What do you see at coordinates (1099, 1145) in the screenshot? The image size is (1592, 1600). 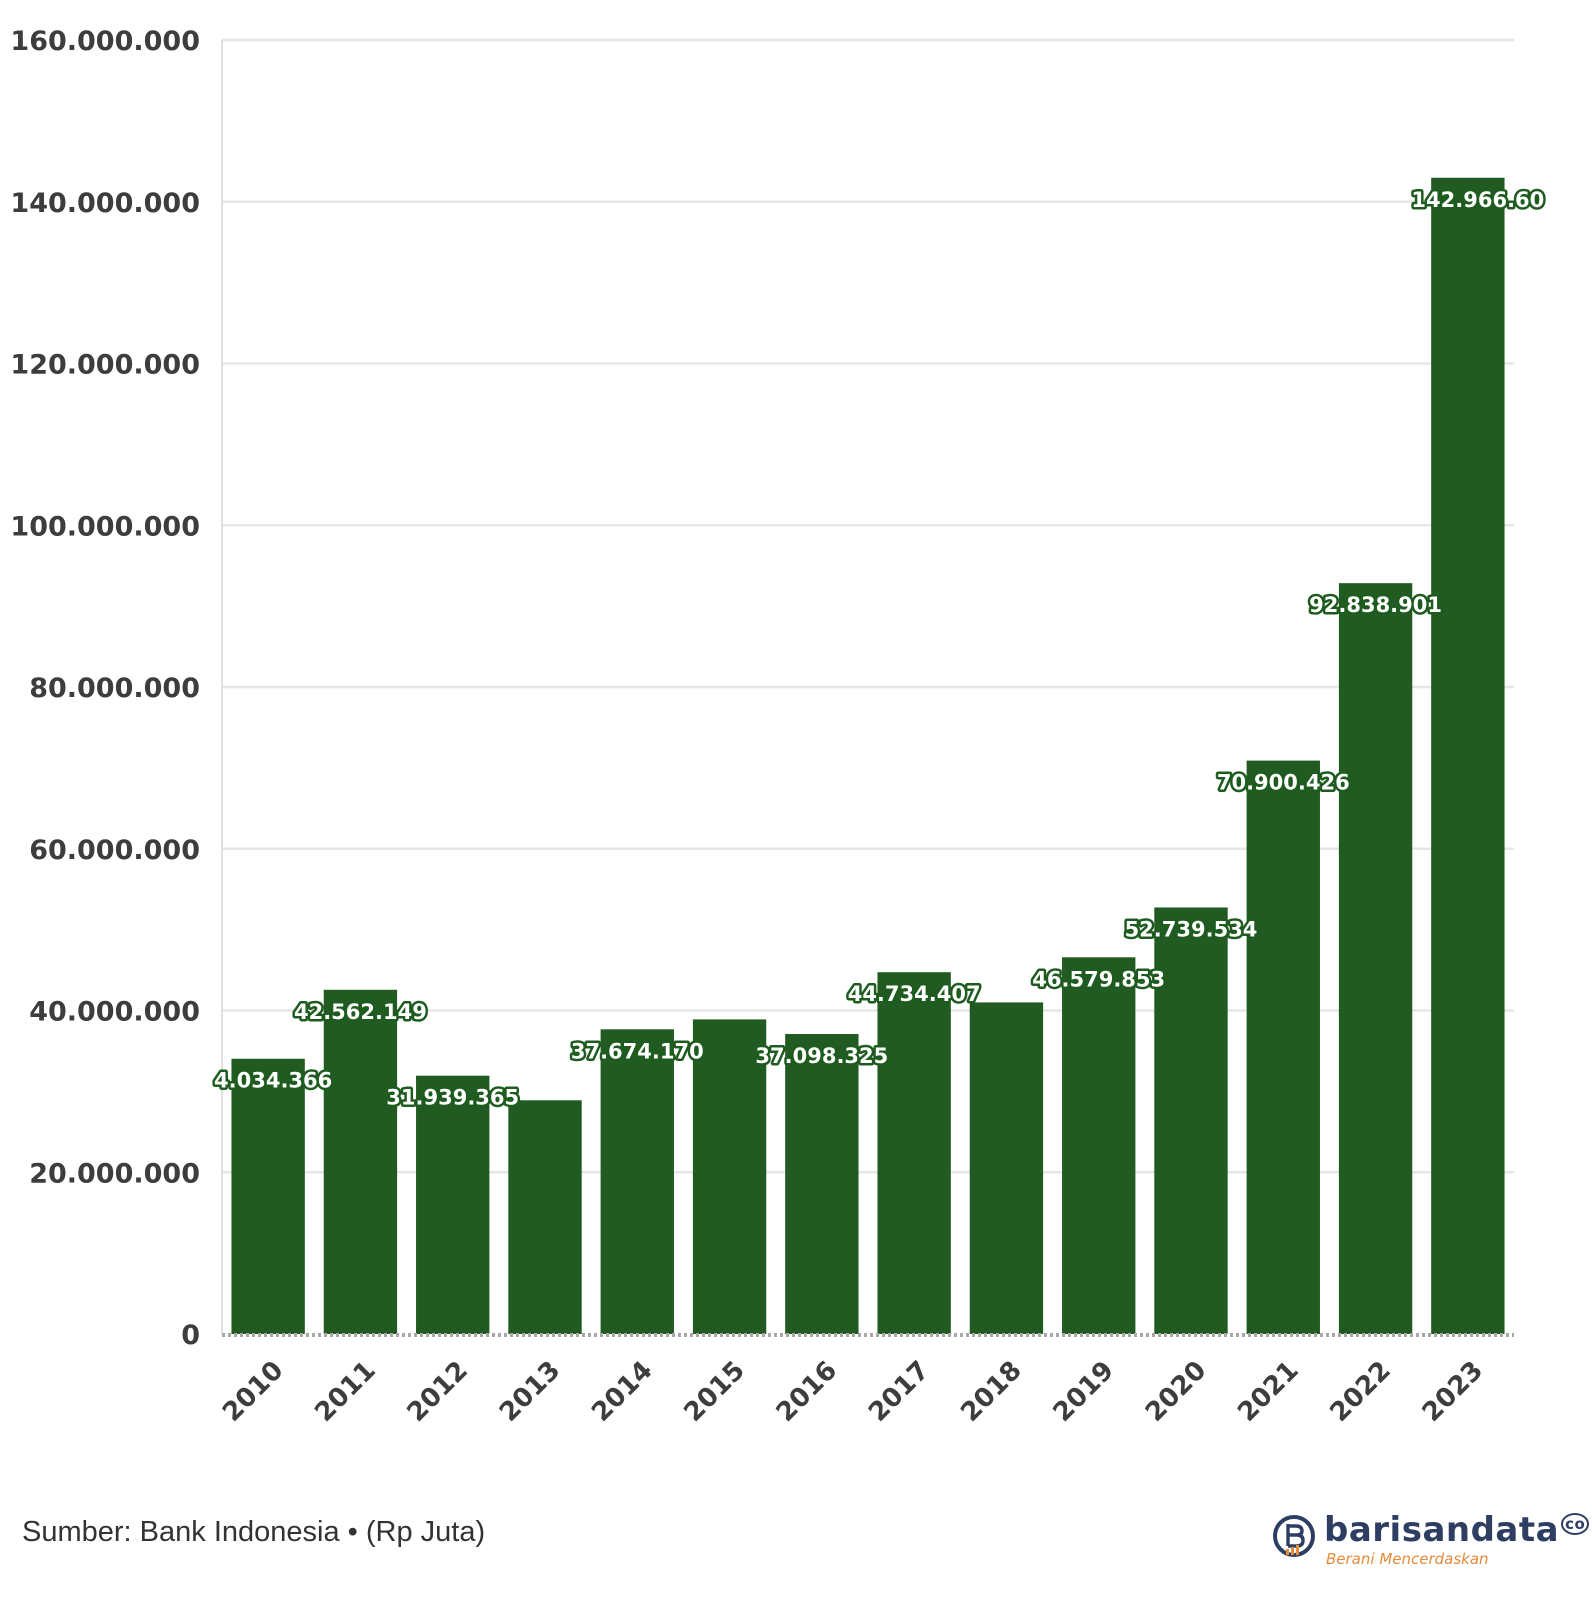 I see `bar-2019` at bounding box center [1099, 1145].